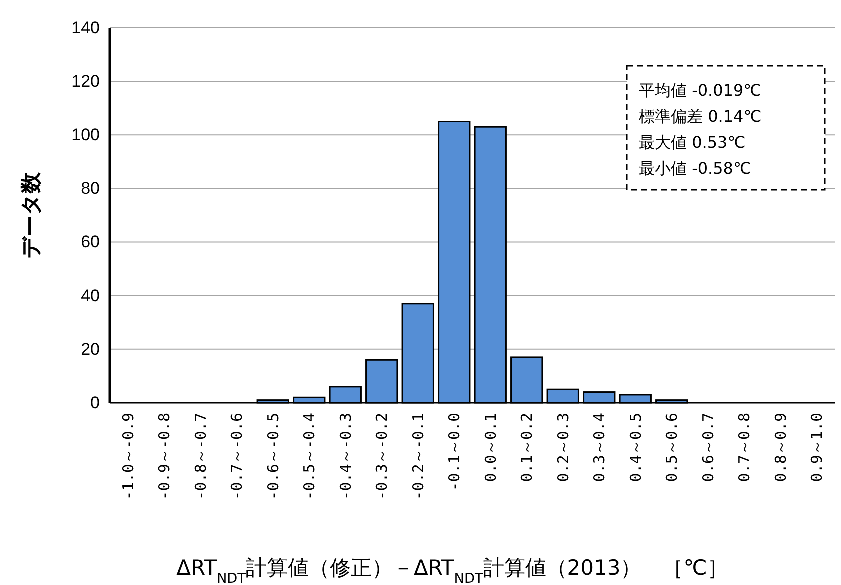  Describe the element at coordinates (781, 447) in the screenshot. I see `x-tick-label: 0.8～0.9` at that location.